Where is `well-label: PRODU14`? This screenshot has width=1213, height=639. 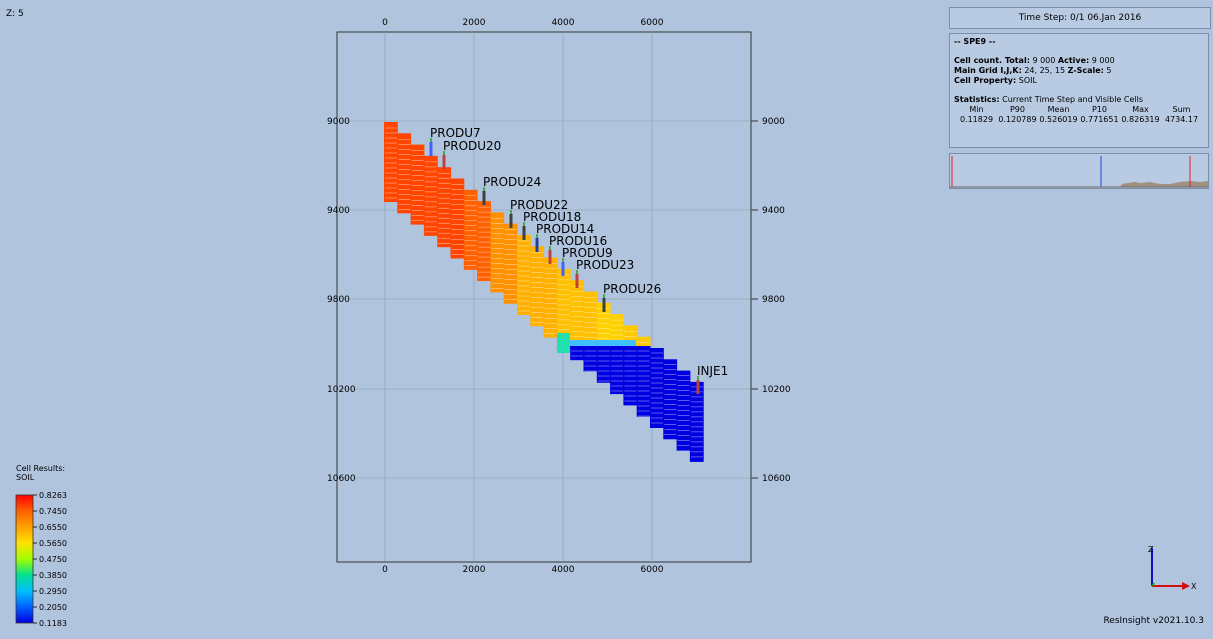
well-label: PRODU14 is located at coordinates (565, 229).